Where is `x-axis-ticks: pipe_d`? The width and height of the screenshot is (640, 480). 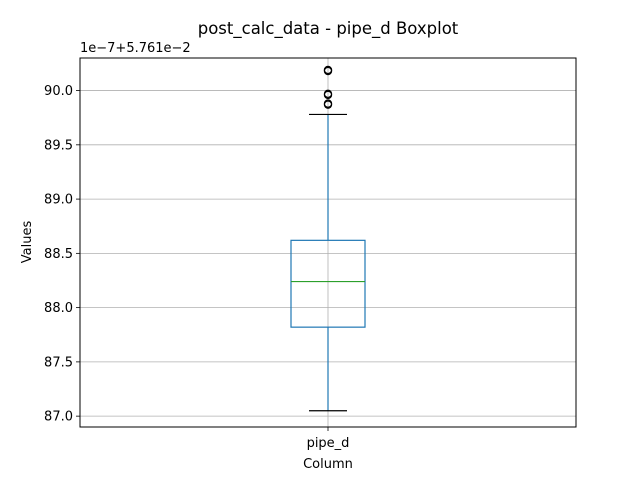
x-axis-ticks: pipe_d is located at coordinates (328, 439).